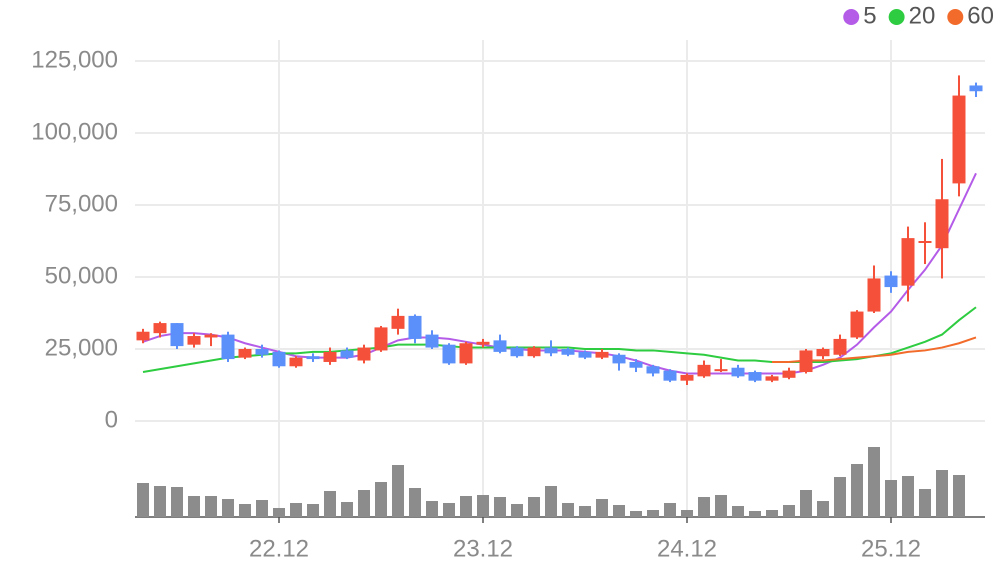  I want to click on x-tick-label: 22.12, so click(279, 548).